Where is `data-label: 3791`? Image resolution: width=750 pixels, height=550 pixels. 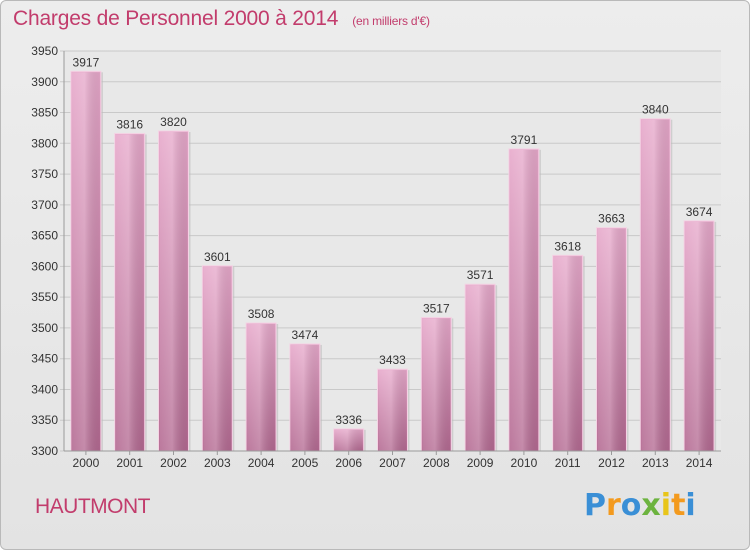
data-label: 3791 is located at coordinates (524, 140).